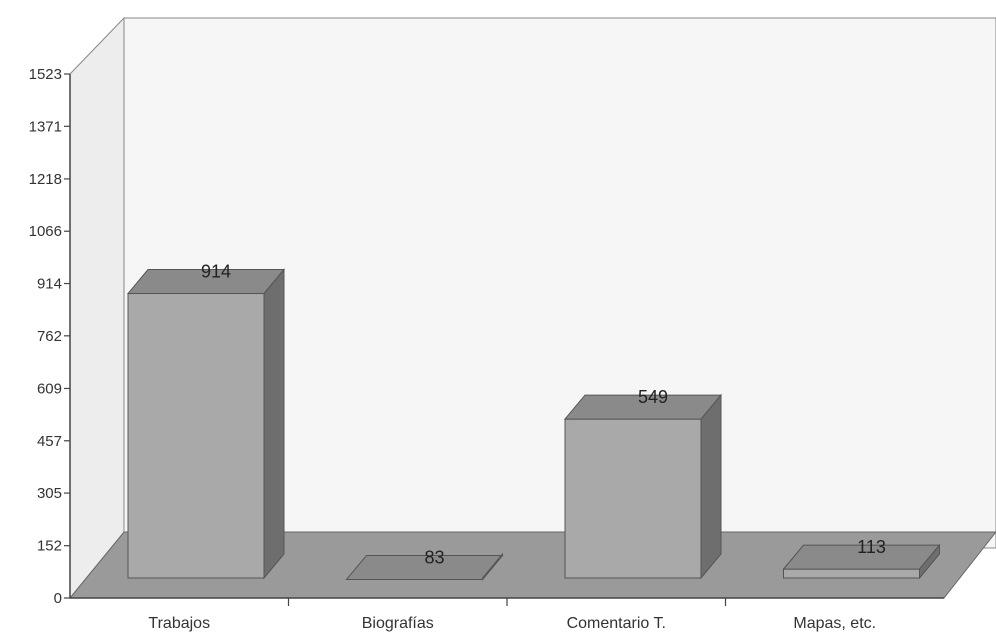 This screenshot has width=996, height=634. Describe the element at coordinates (49, 493) in the screenshot. I see `y-tick-label-2: 305` at that location.